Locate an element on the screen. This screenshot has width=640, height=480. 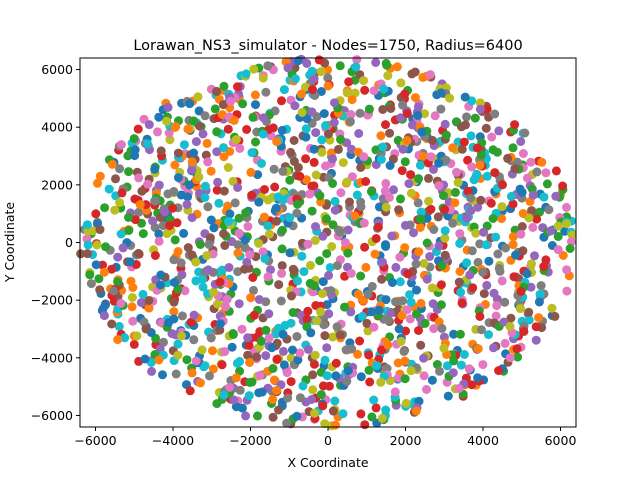
x-tick-label: 2000 is located at coordinates (406, 440).